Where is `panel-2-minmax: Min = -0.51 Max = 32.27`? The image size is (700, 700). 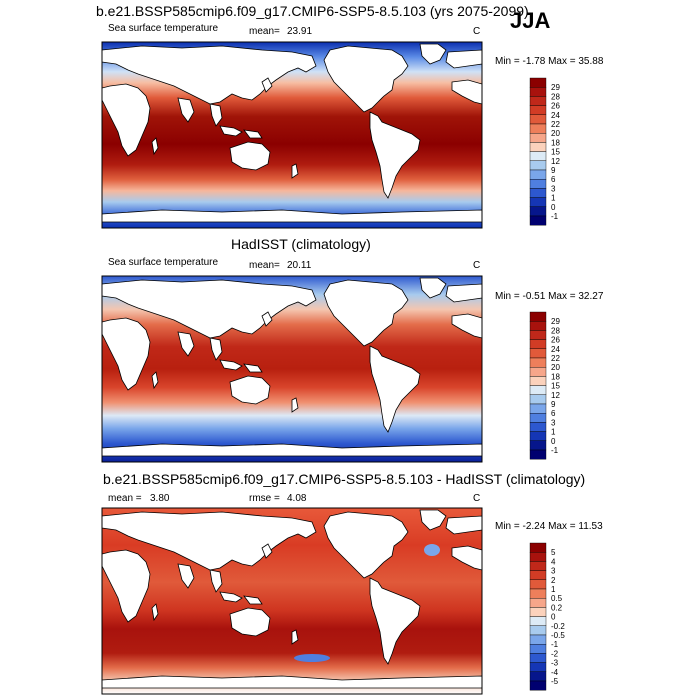 panel-2-minmax: Min = -0.51 Max = 32.27 is located at coordinates (549, 296).